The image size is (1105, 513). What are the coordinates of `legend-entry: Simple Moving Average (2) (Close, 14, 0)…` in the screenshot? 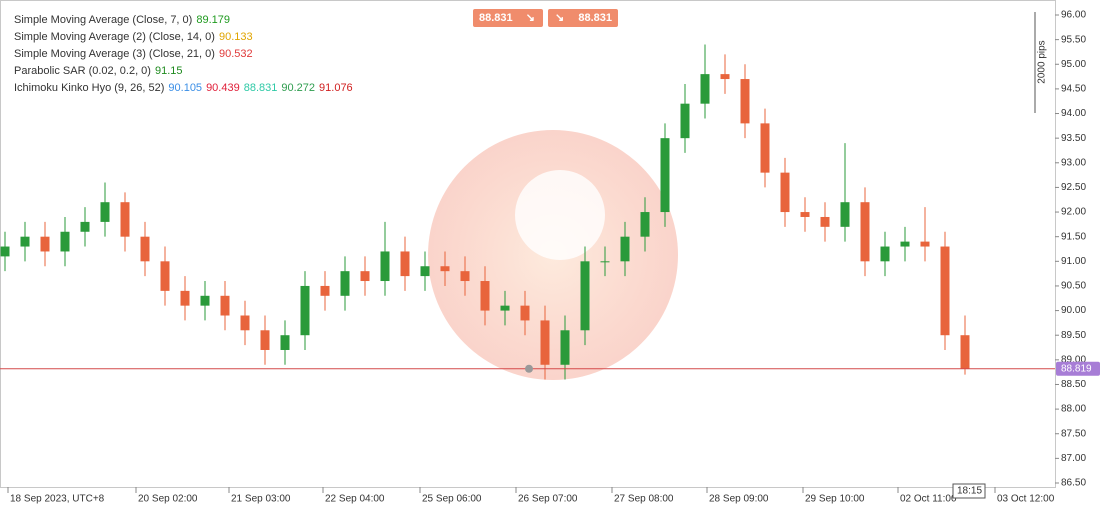 It's located at (183, 37).